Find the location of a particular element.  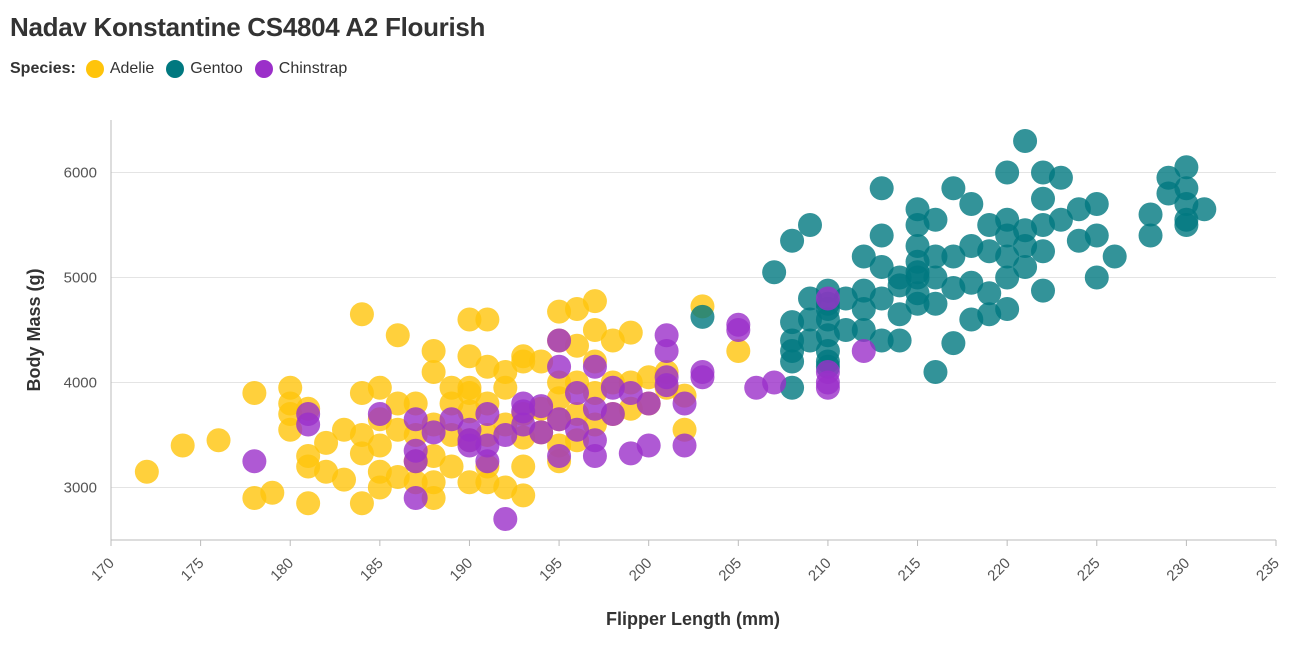

legend-item-chinstrap: Chinstrap is located at coordinates (300, 69).